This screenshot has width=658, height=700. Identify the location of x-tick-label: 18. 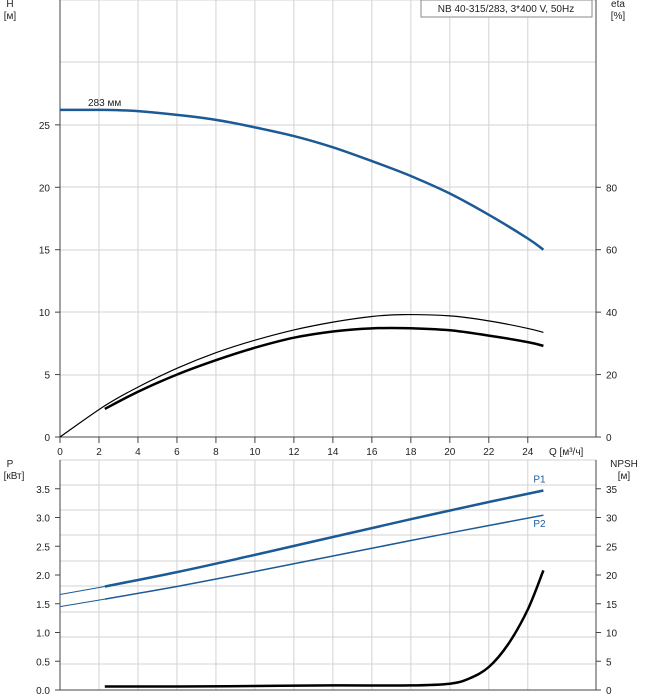
(411, 452).